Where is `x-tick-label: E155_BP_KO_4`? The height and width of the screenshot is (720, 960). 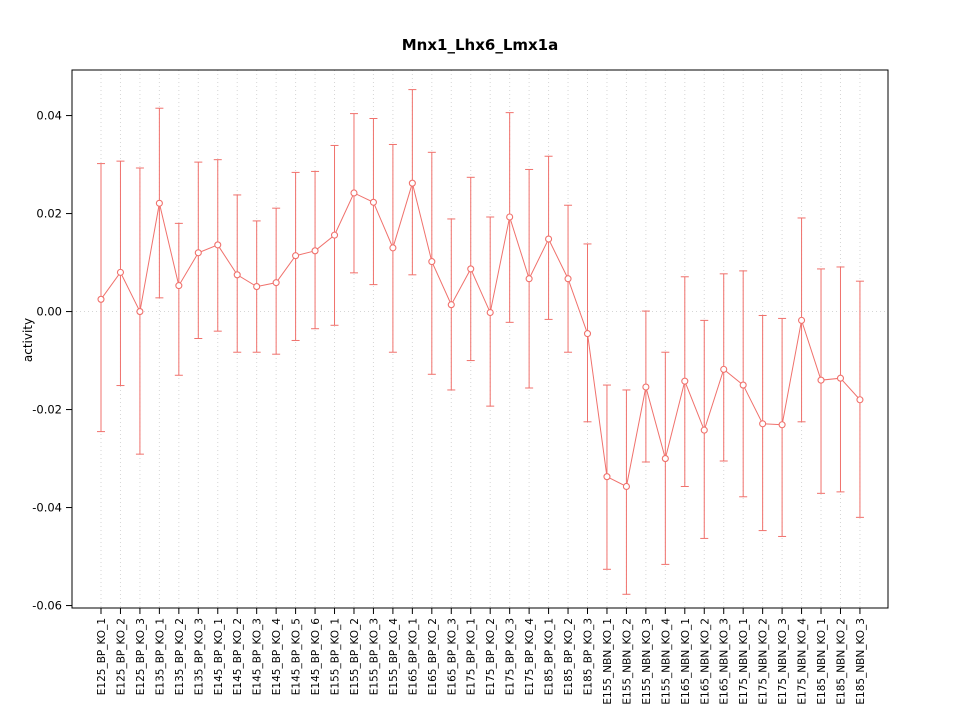
x-tick-label: E155_BP_KO_4 is located at coordinates (394, 657).